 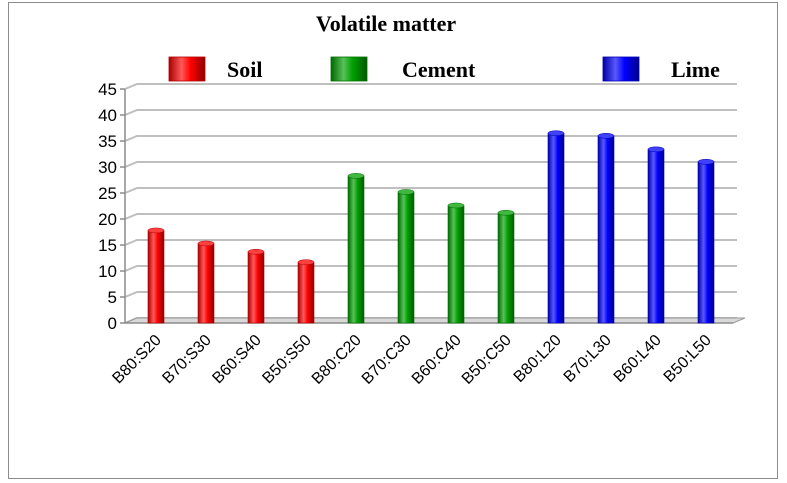 I want to click on y-tick-label: 30, so click(x=107, y=167).